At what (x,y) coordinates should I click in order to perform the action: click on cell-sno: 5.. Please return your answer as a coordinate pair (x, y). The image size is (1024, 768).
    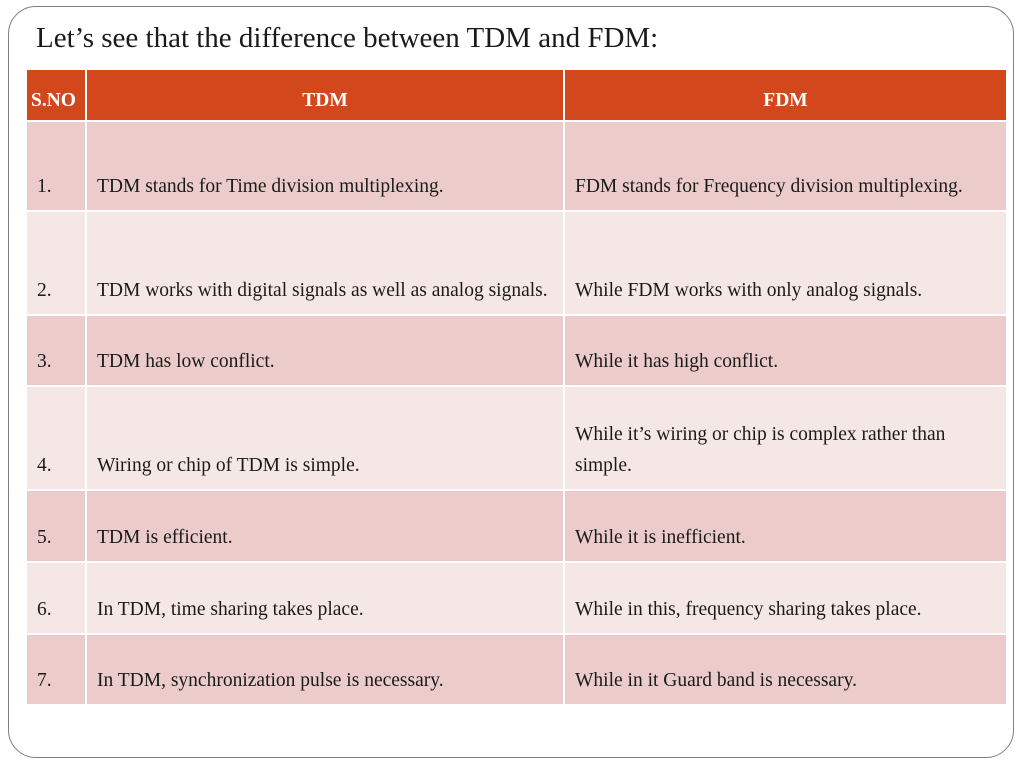
    Looking at the image, I should click on (56, 526).